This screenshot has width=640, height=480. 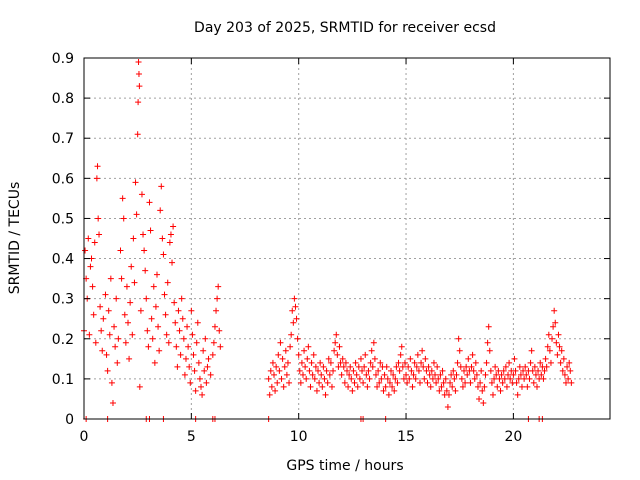 What do you see at coordinates (63, 59) in the screenshot?
I see `y-tick-label: 0.9` at bounding box center [63, 59].